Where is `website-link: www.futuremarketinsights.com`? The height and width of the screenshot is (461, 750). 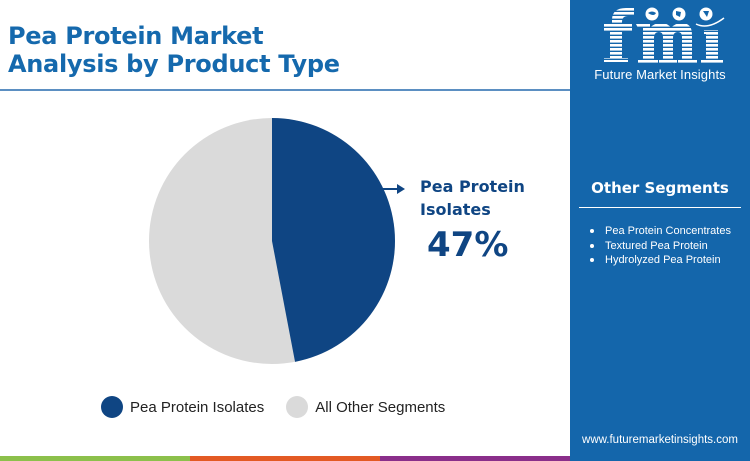 website-link: www.futuremarketinsights.com is located at coordinates (660, 440).